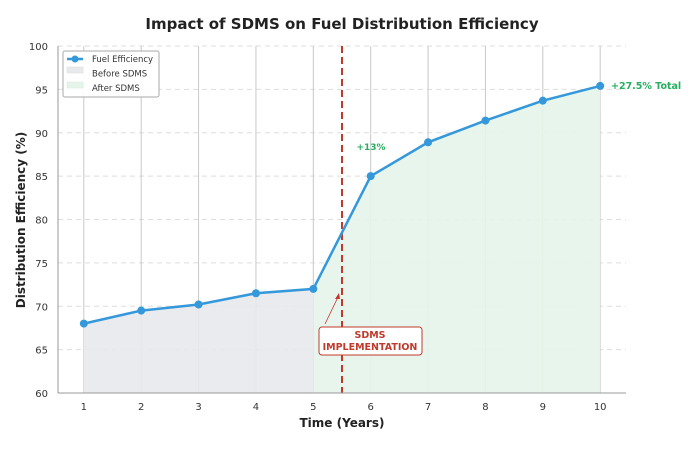  What do you see at coordinates (369, 335) in the screenshot?
I see `implementation-label: SDMS` at bounding box center [369, 335].